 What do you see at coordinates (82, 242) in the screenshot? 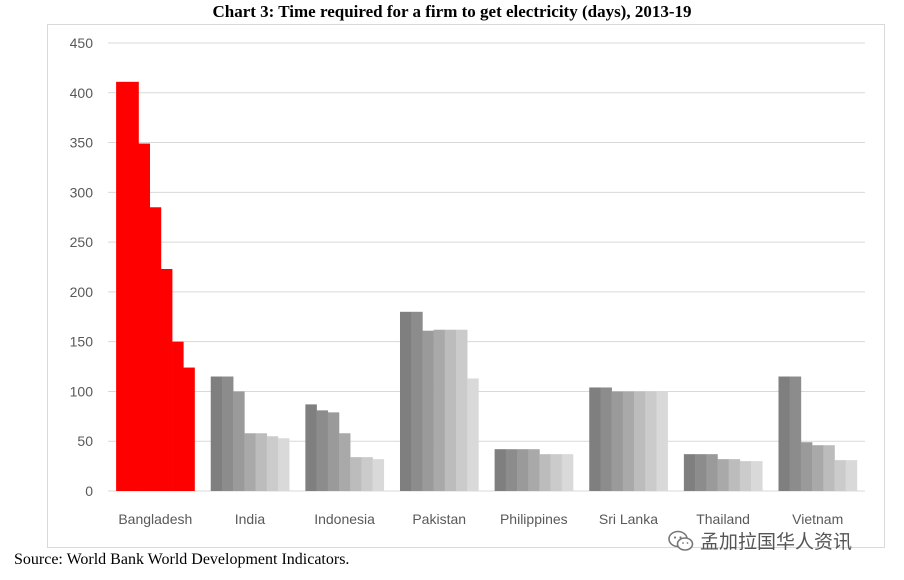
I see `y-tick-label: 250` at bounding box center [82, 242].